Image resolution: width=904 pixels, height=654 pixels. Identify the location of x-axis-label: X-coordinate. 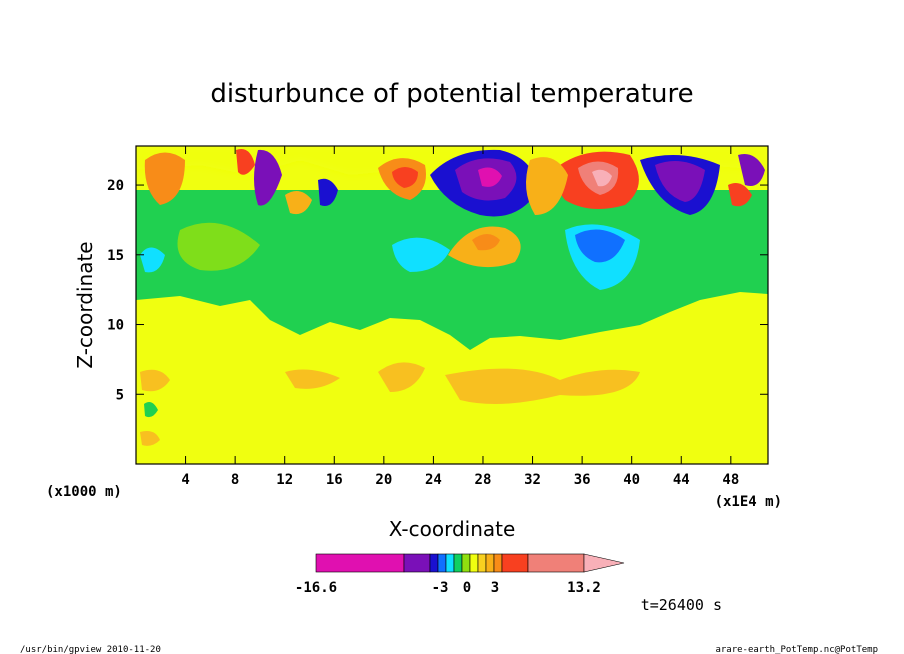
(452, 529).